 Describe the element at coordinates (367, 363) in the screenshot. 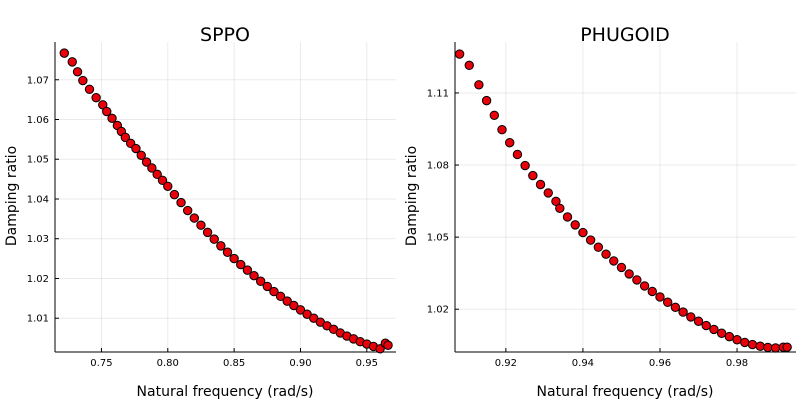

I see `sppo-x-tick-label: 0.95` at that location.